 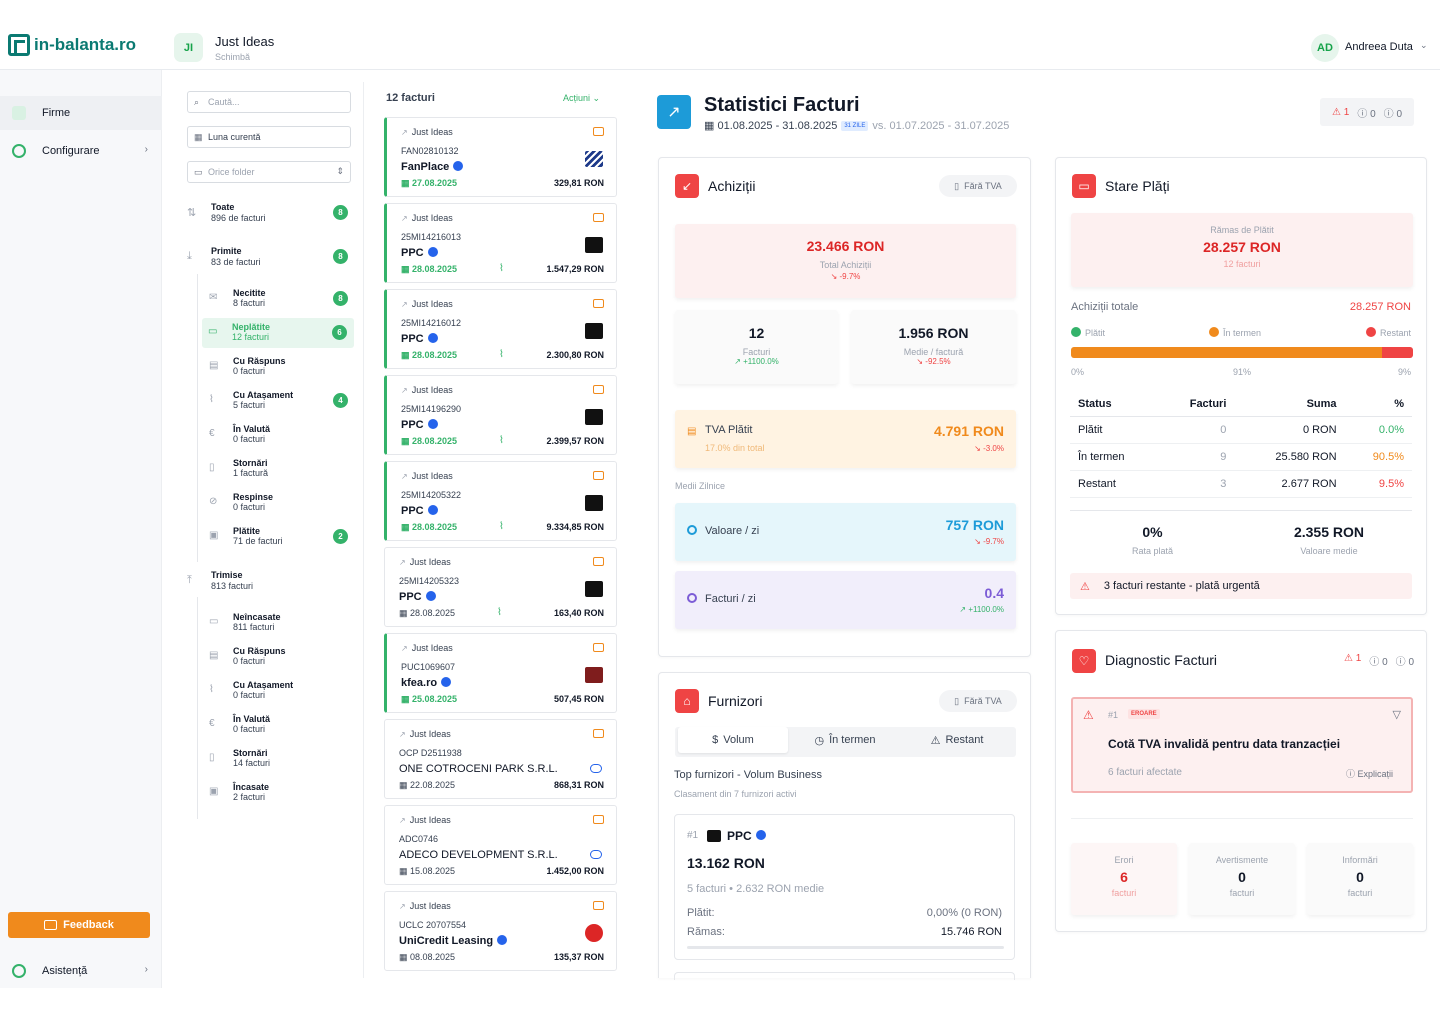 What do you see at coordinates (957, 740) in the screenshot?
I see `tab-restant: ⚠ Restant` at bounding box center [957, 740].